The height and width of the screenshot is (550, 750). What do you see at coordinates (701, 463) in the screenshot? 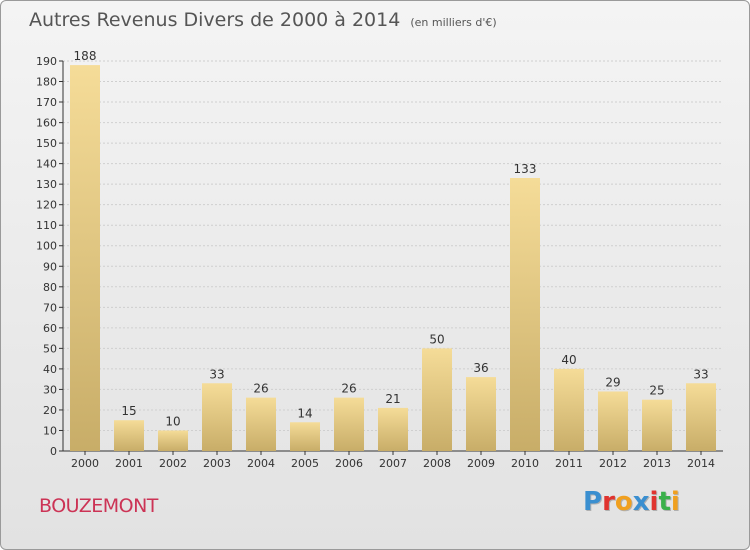
I see `x-tick-label: 2014` at bounding box center [701, 463].